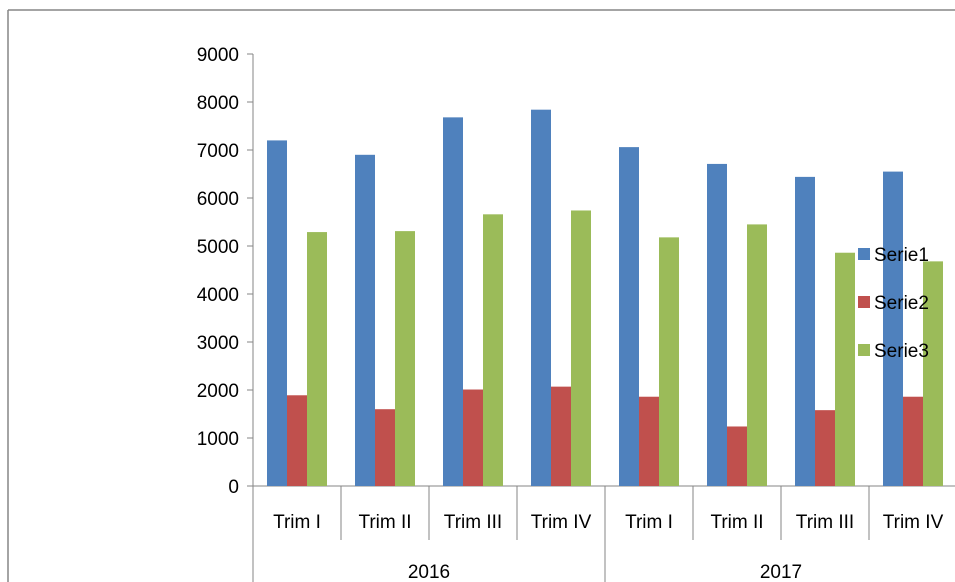 This screenshot has height=582, width=955. I want to click on y-tick-label: 9000, so click(218, 55).